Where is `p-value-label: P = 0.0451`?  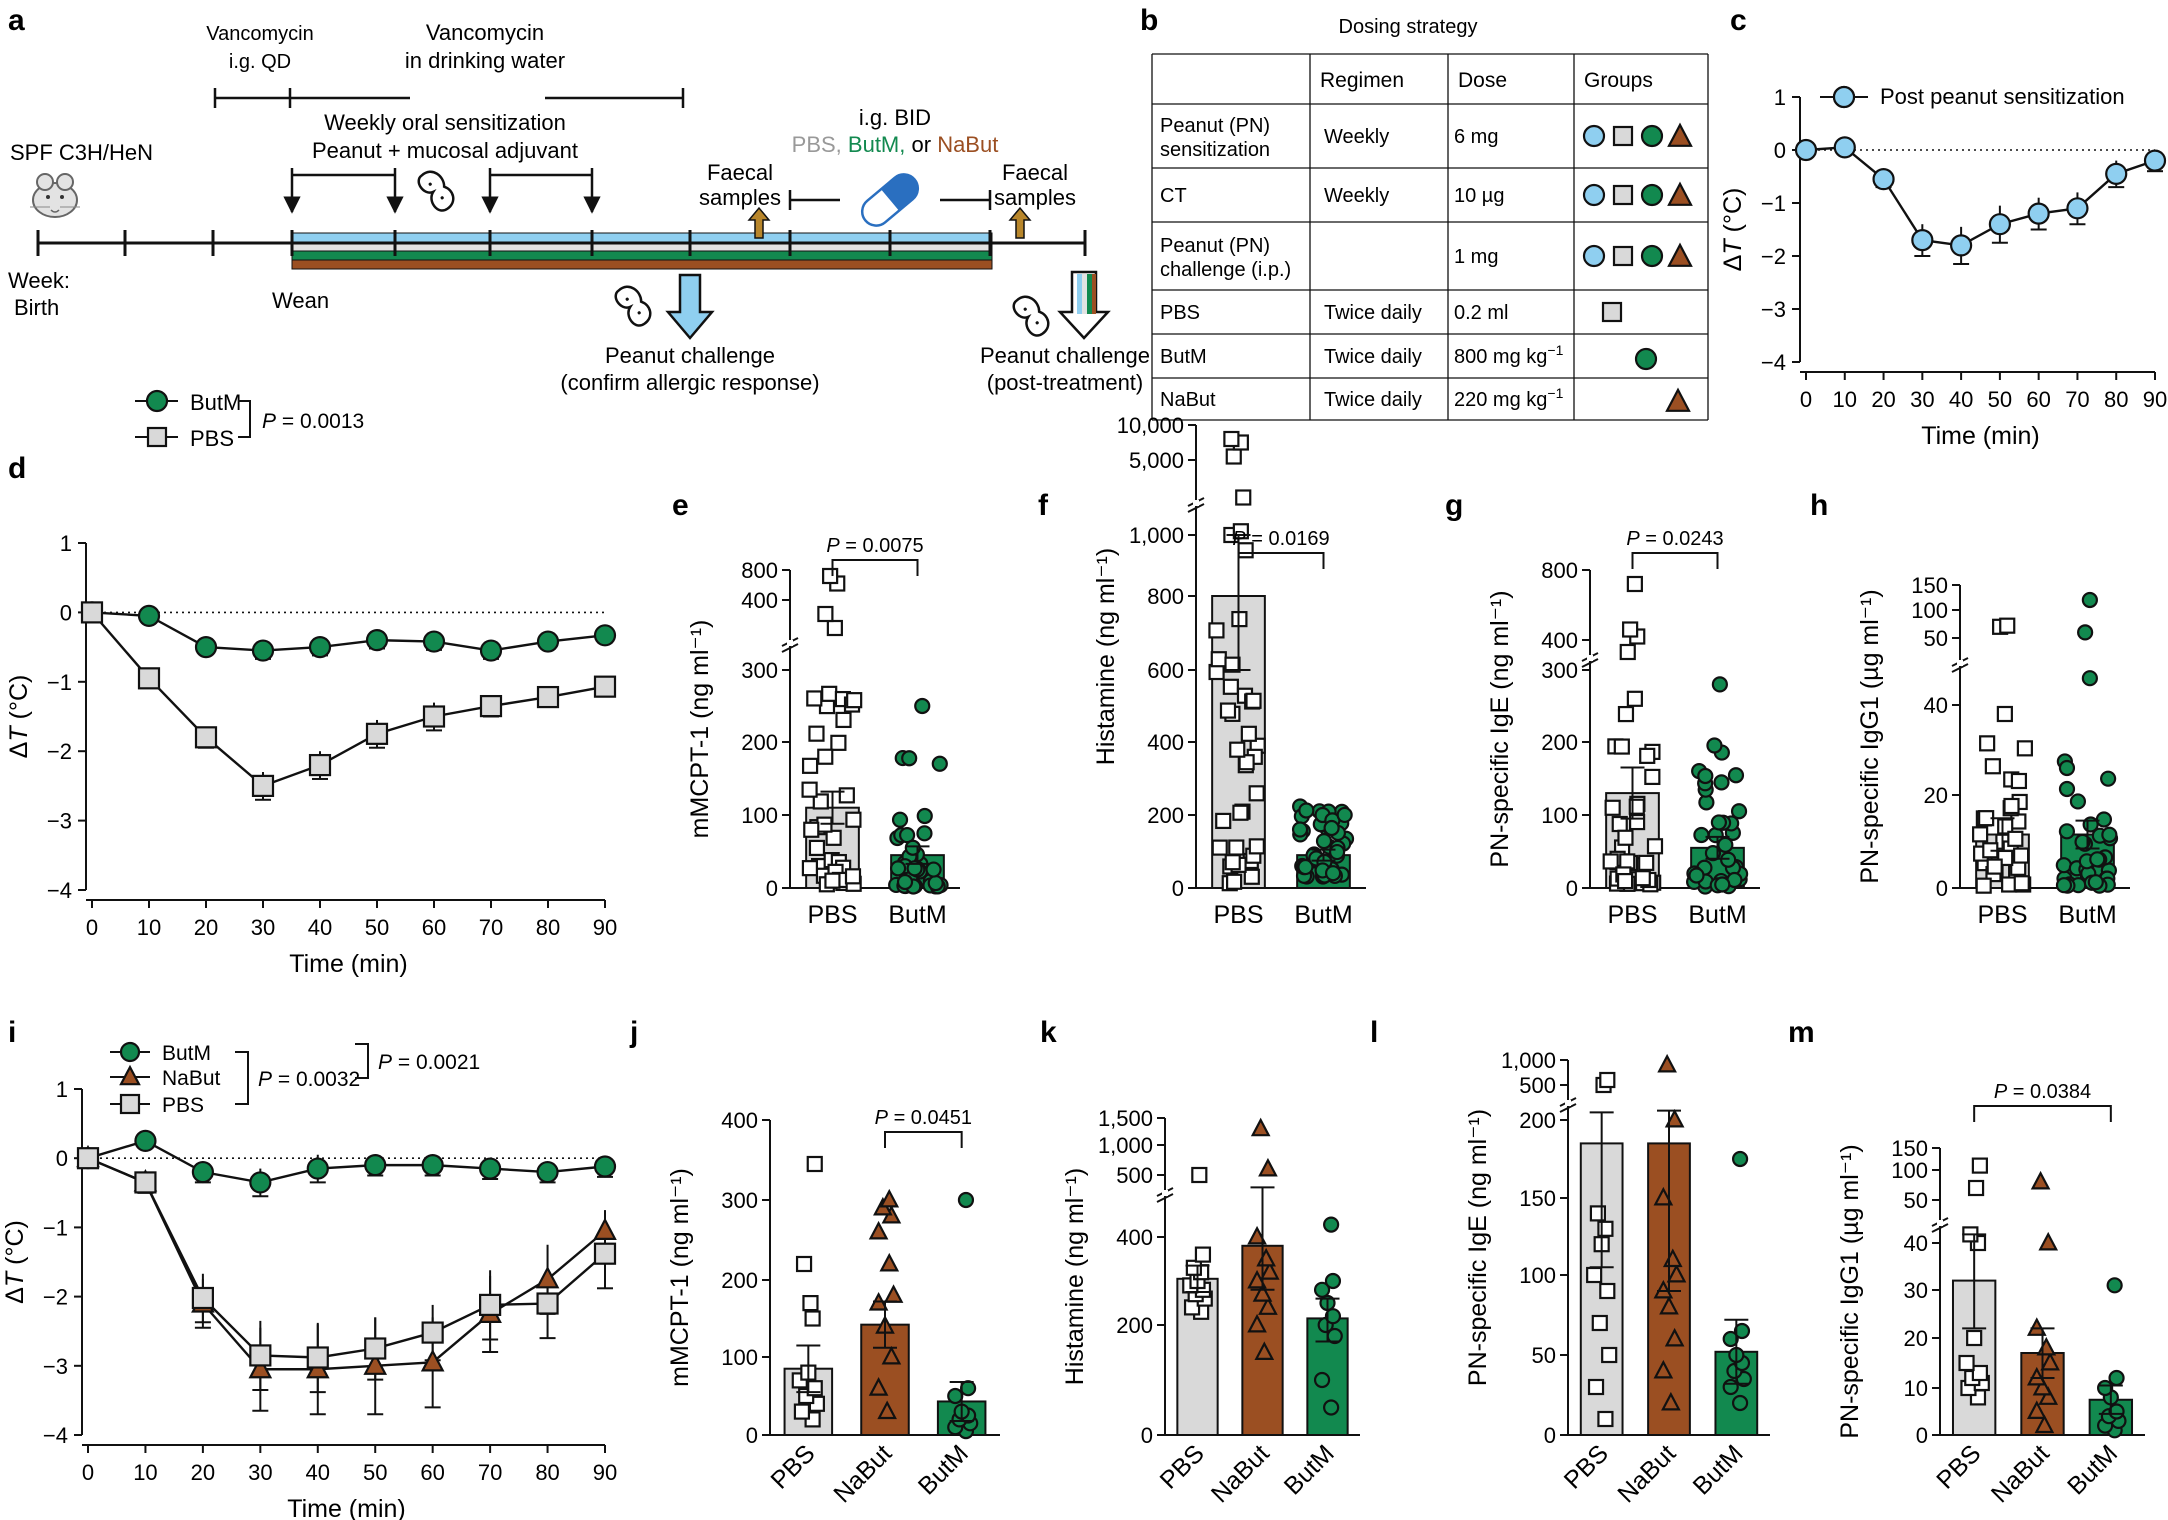
p-value-label: P = 0.0451 is located at coordinates (923, 1118).